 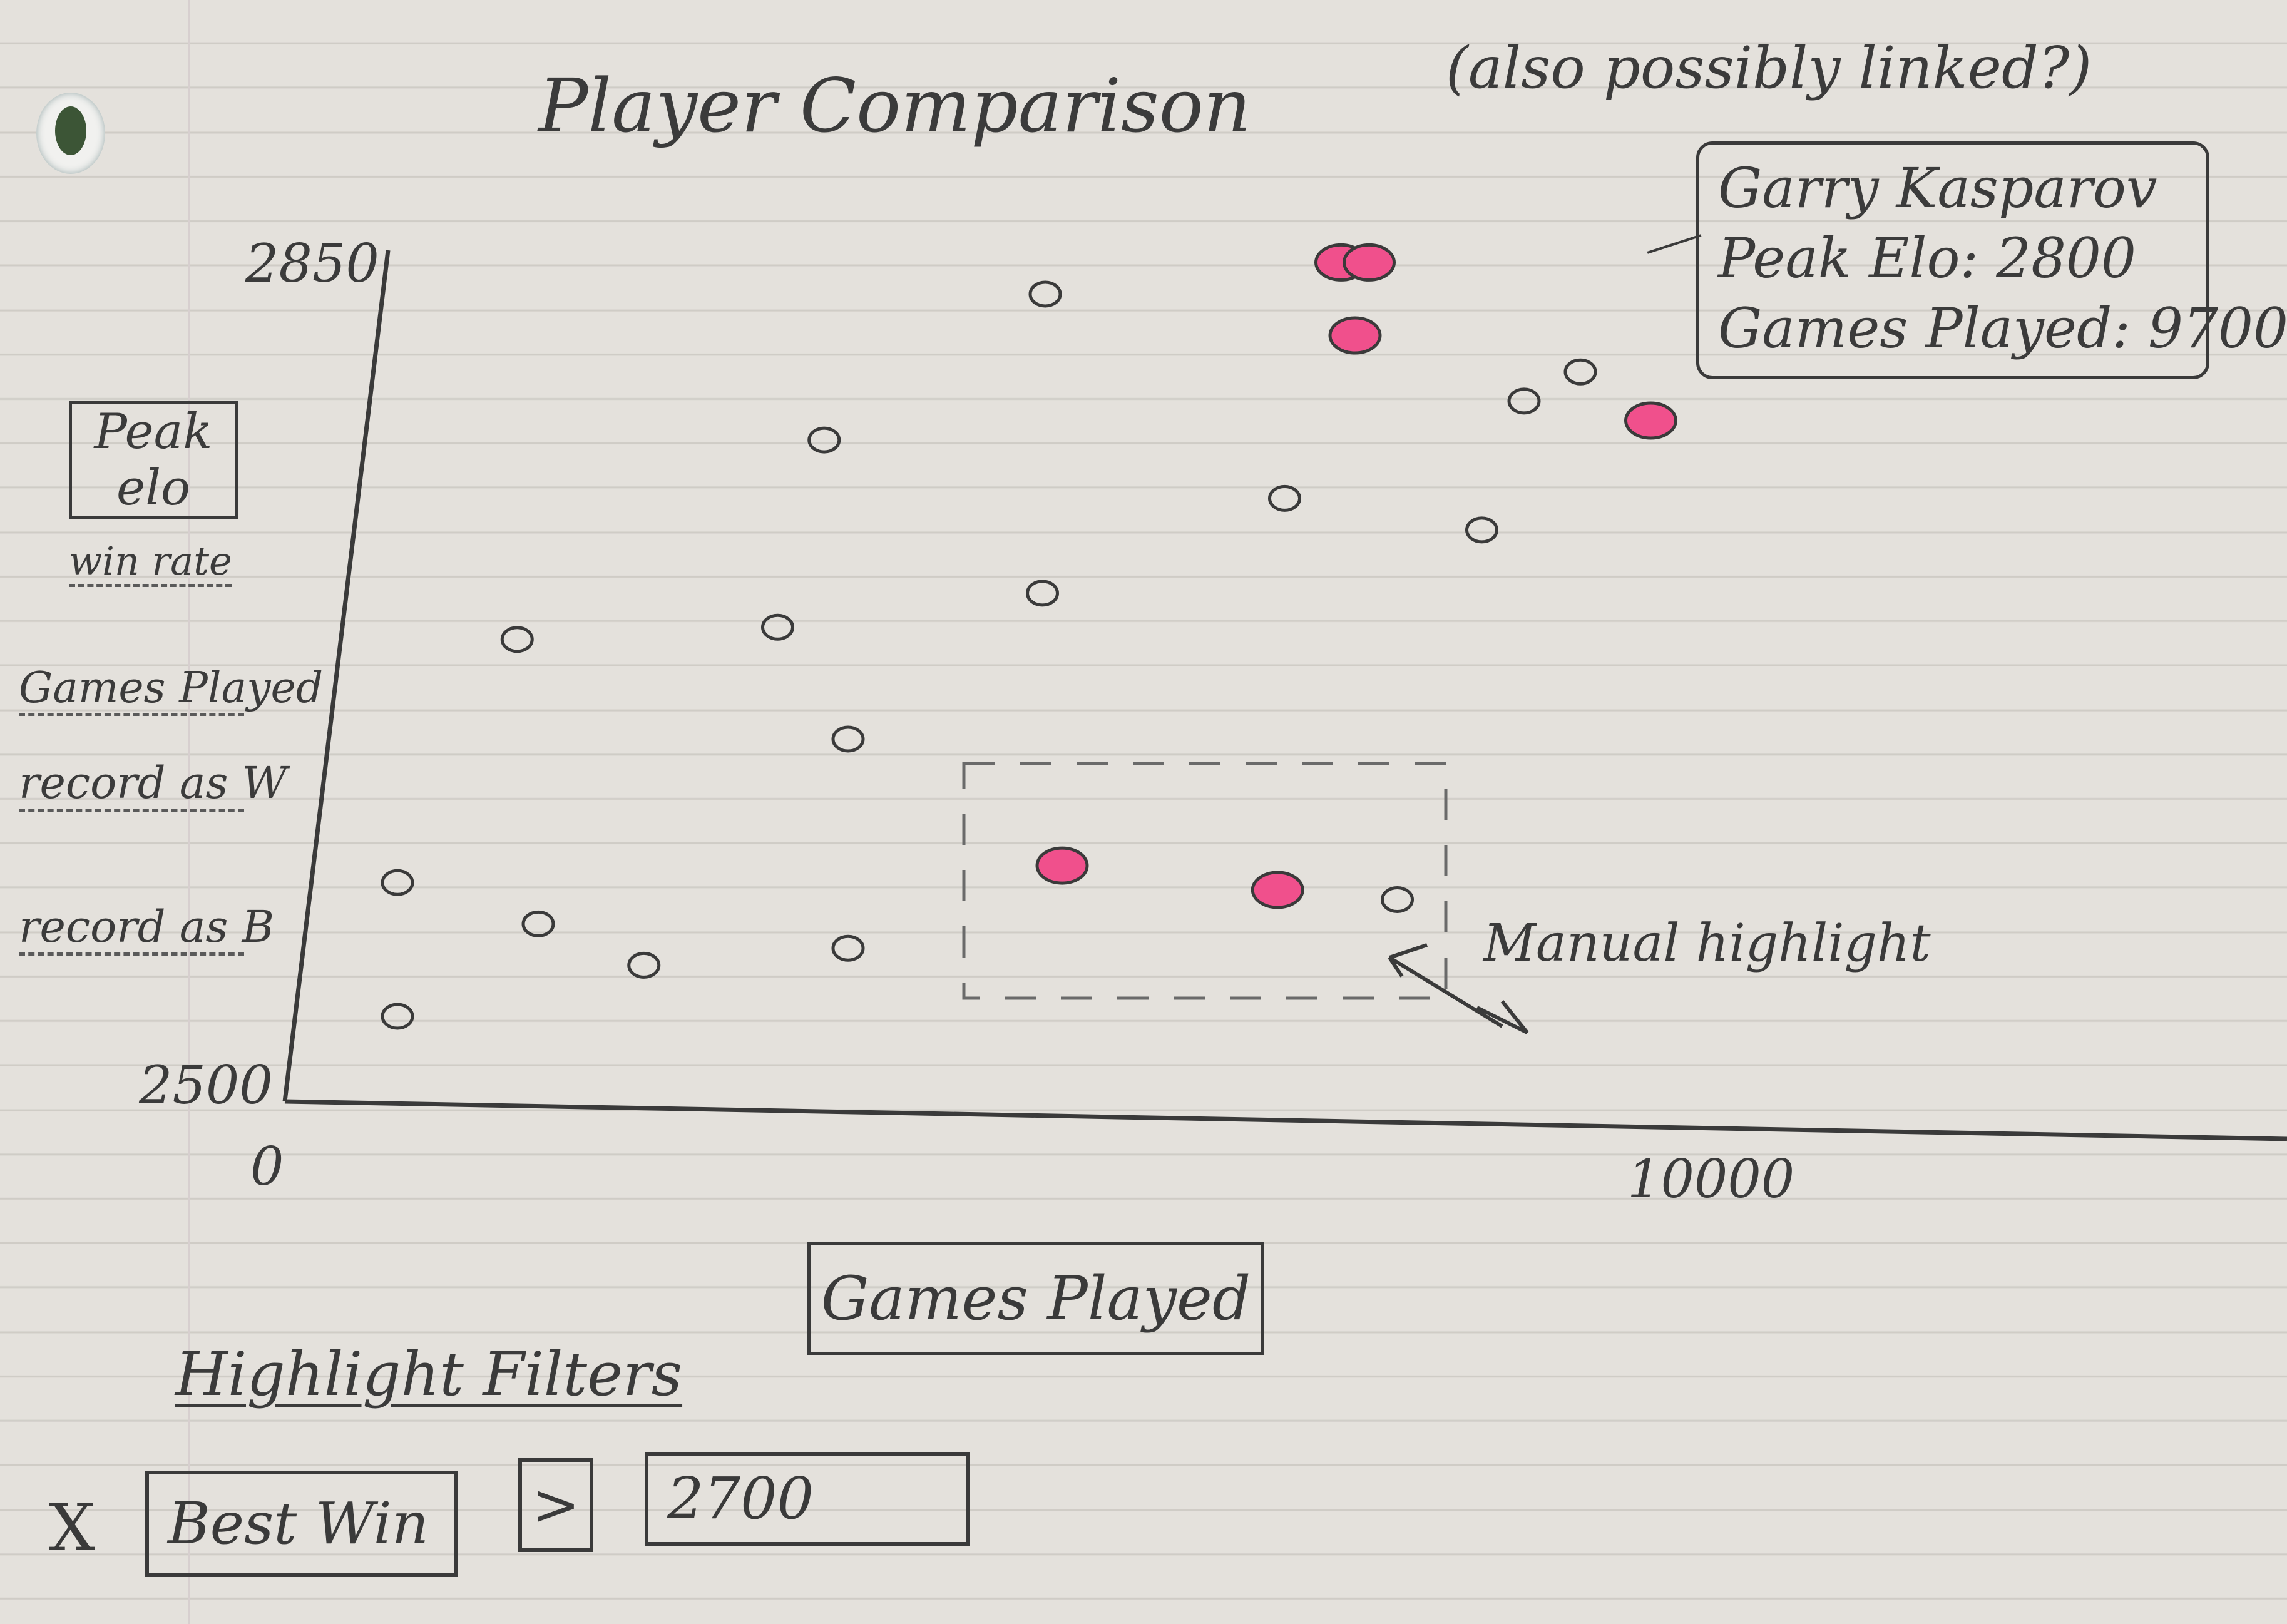 I want to click on manual-highlight-arrow, so click(x=1458, y=988).